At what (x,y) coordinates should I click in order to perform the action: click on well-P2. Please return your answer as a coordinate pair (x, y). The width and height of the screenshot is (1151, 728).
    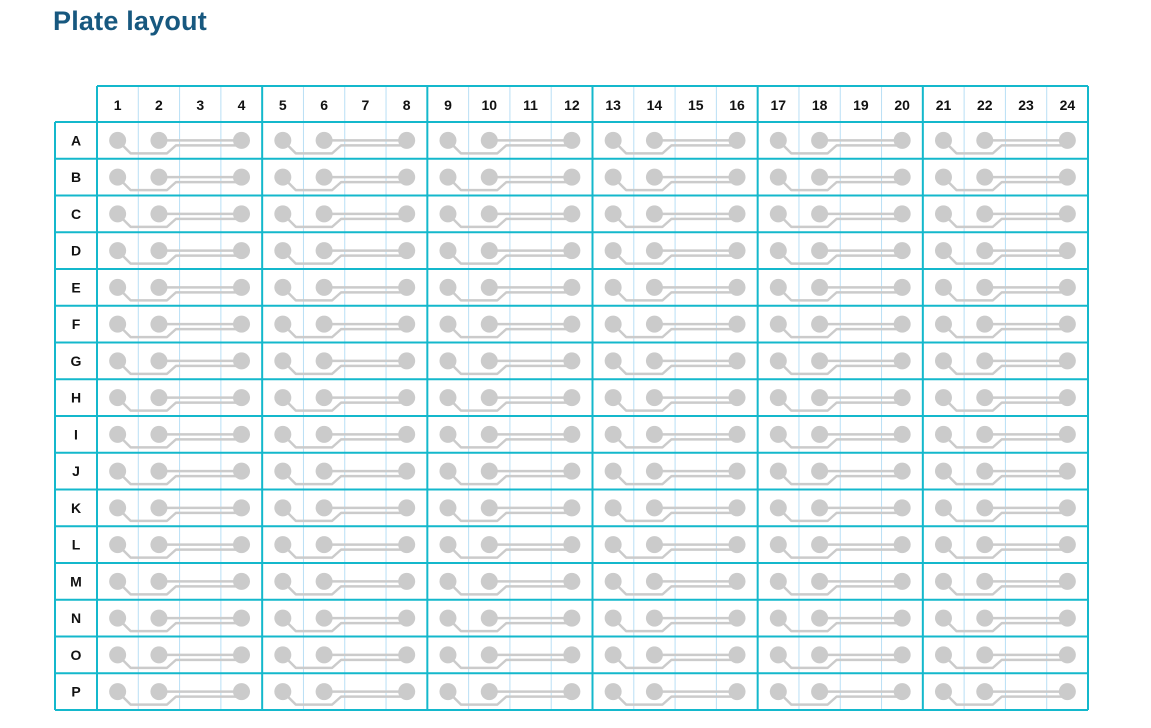
    Looking at the image, I should click on (159, 692).